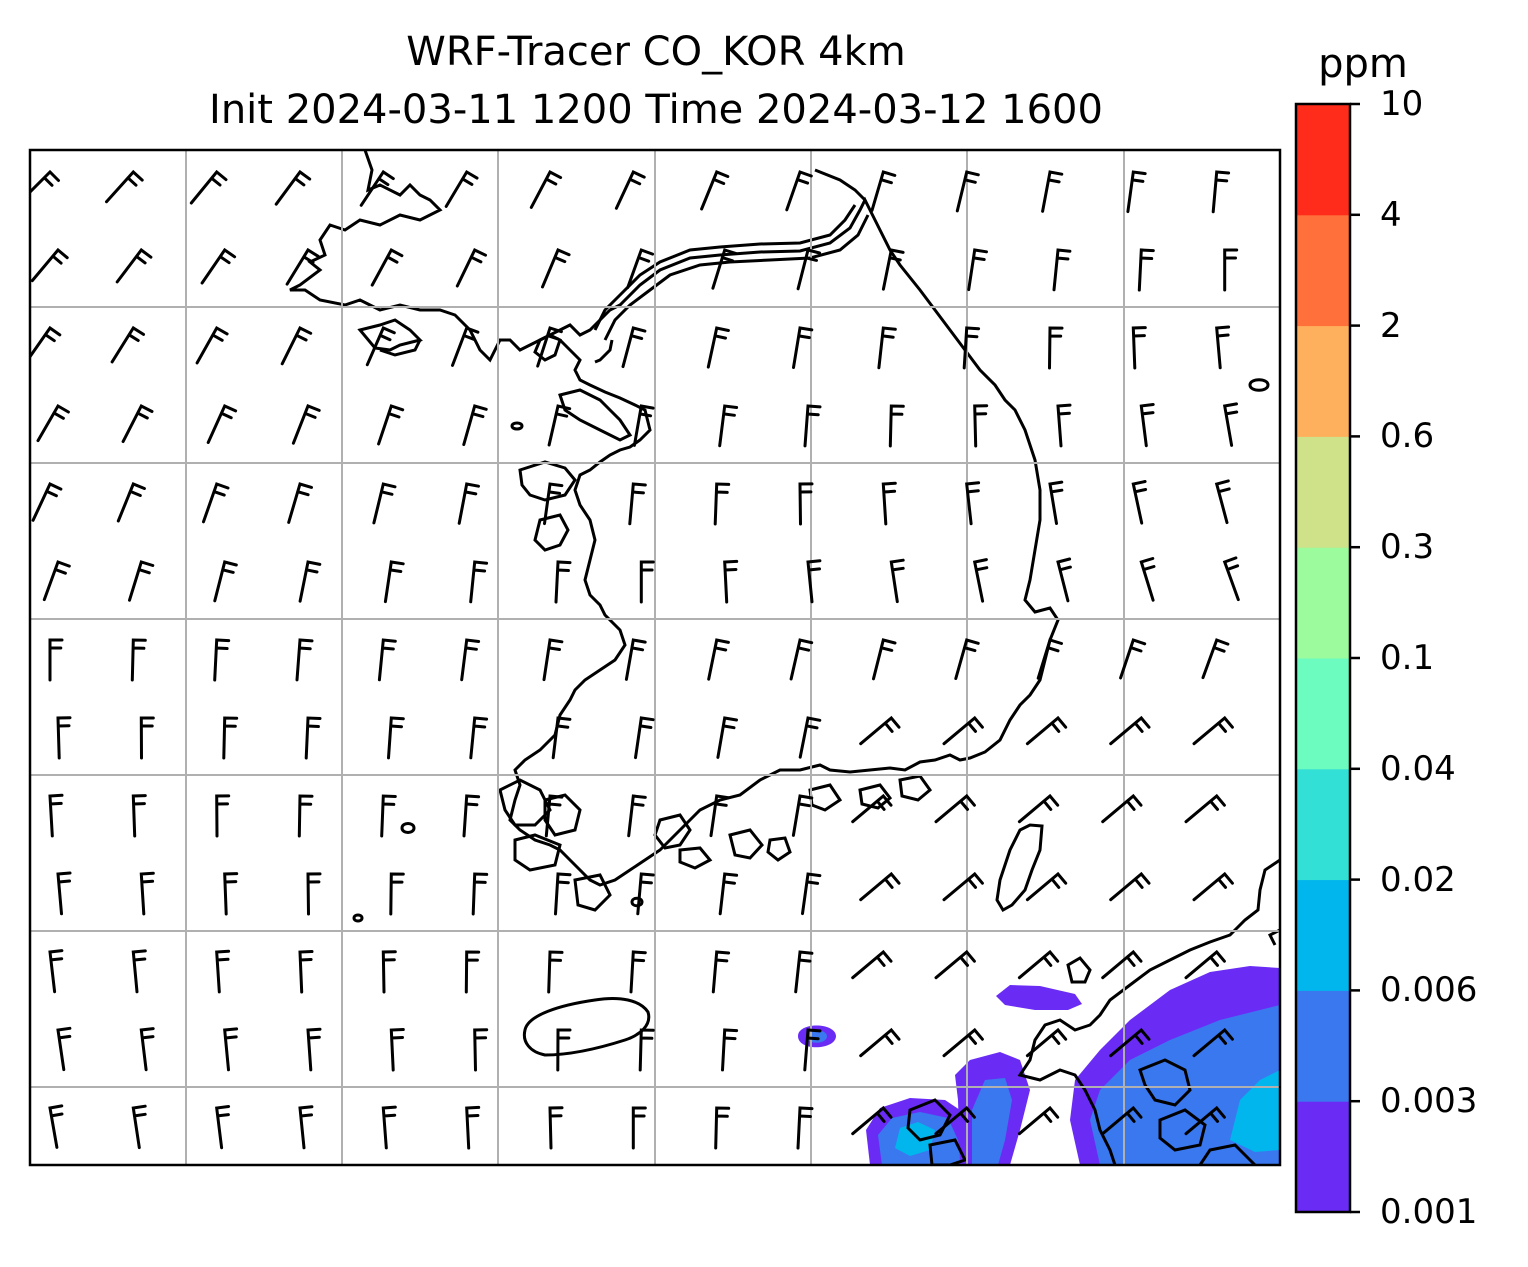 The image size is (1528, 1267). What do you see at coordinates (1429, 1212) in the screenshot?
I see `colorbar-tick-label: 0.001` at bounding box center [1429, 1212].